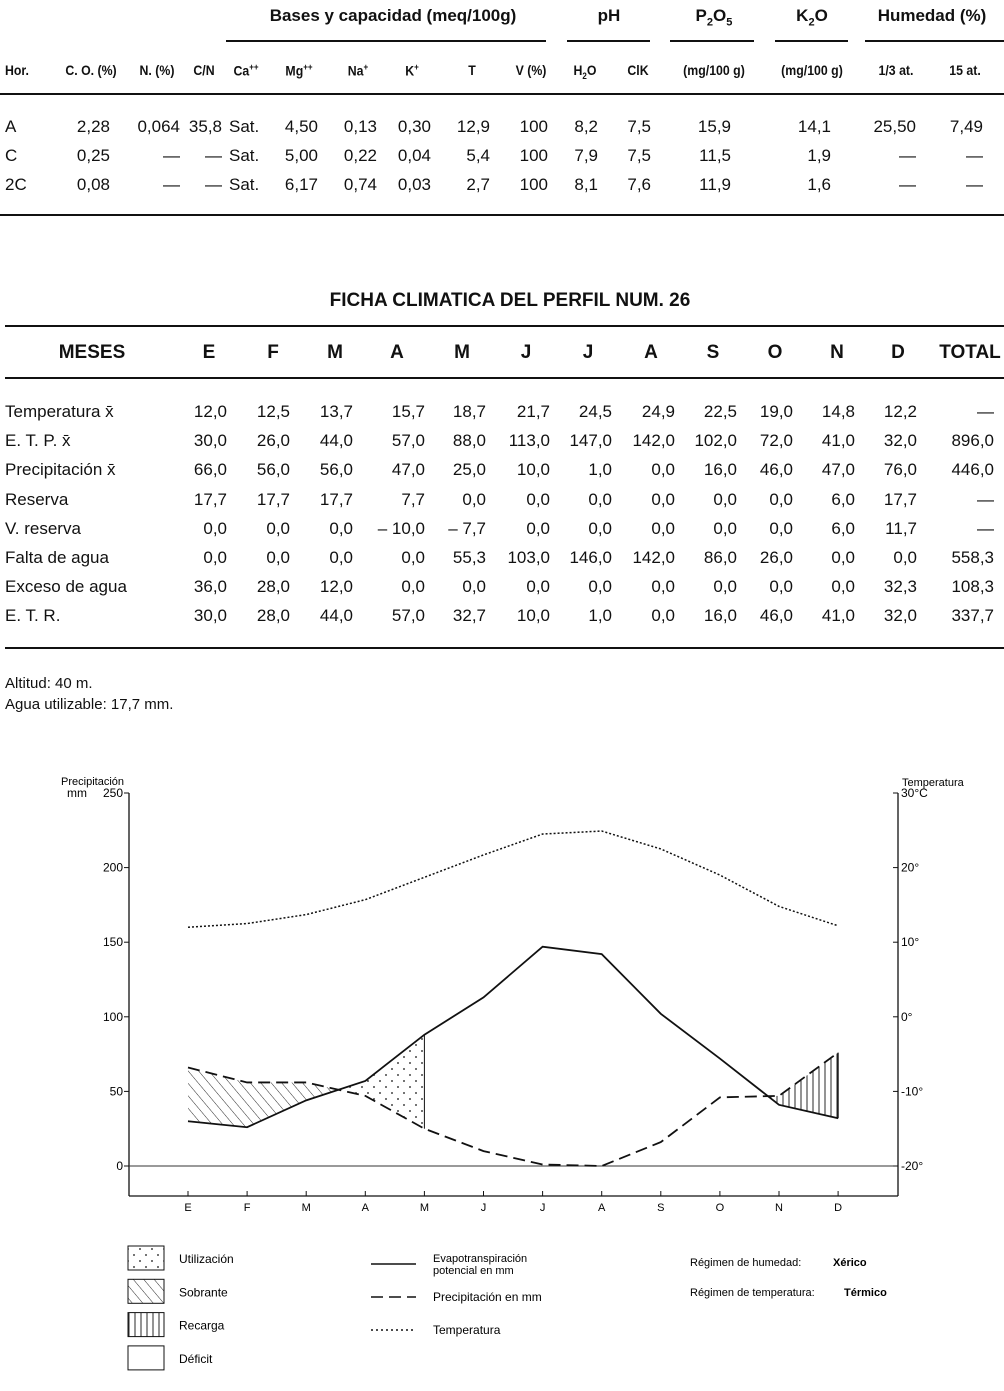 This screenshot has height=1391, width=1004. Describe the element at coordinates (900, 470) in the screenshot. I see `table-cell: 76,0` at that location.